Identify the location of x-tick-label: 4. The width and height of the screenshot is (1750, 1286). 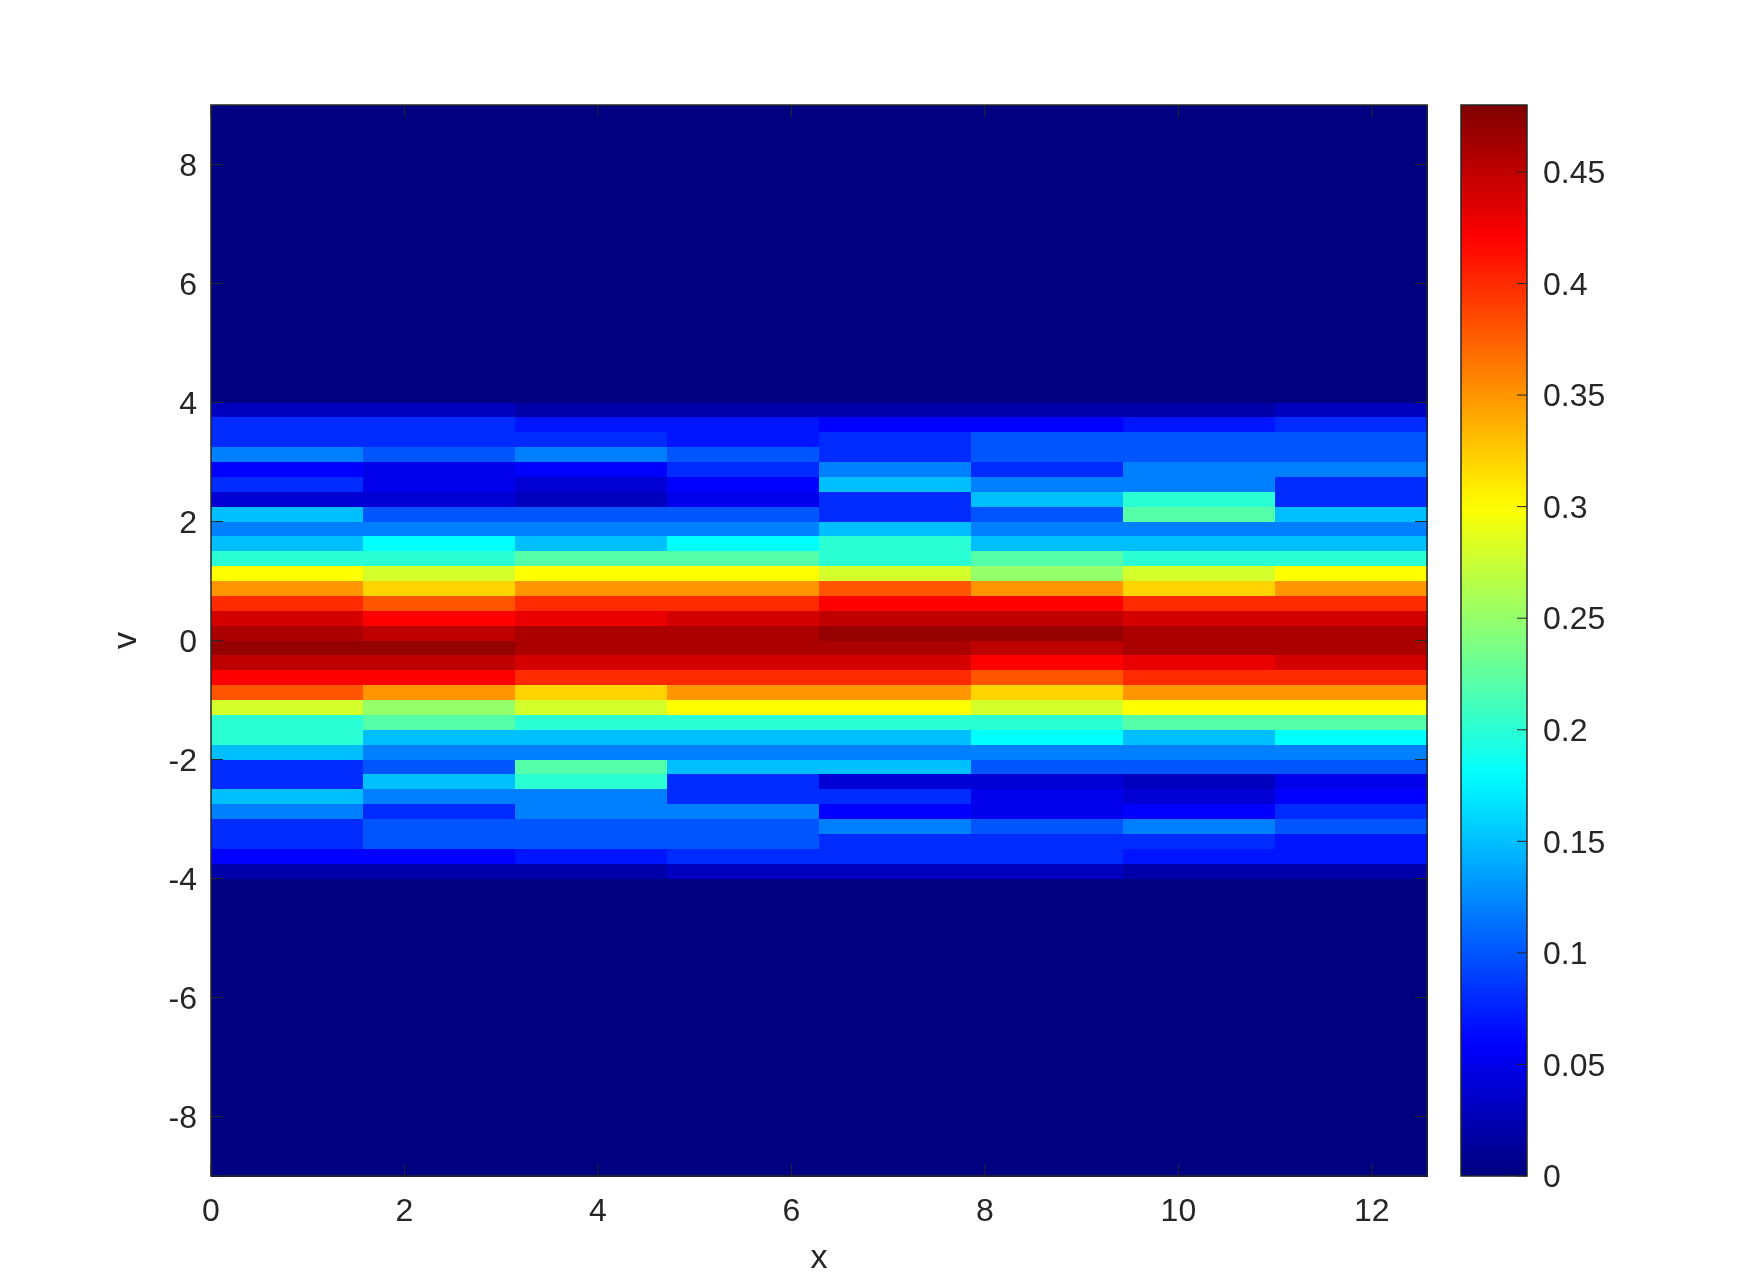
(598, 1210).